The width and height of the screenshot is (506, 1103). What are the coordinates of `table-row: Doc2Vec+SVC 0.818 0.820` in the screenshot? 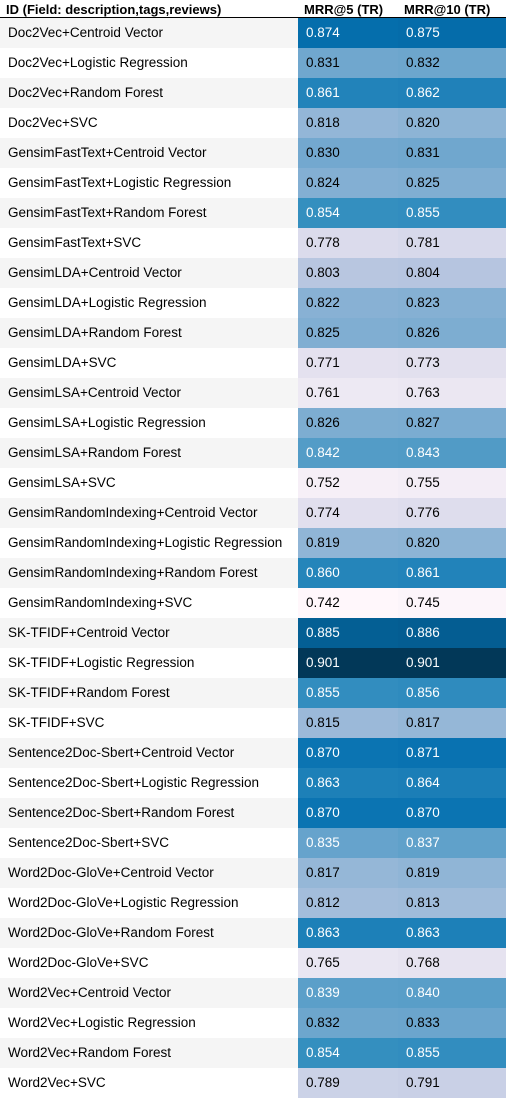 It's located at (253, 123).